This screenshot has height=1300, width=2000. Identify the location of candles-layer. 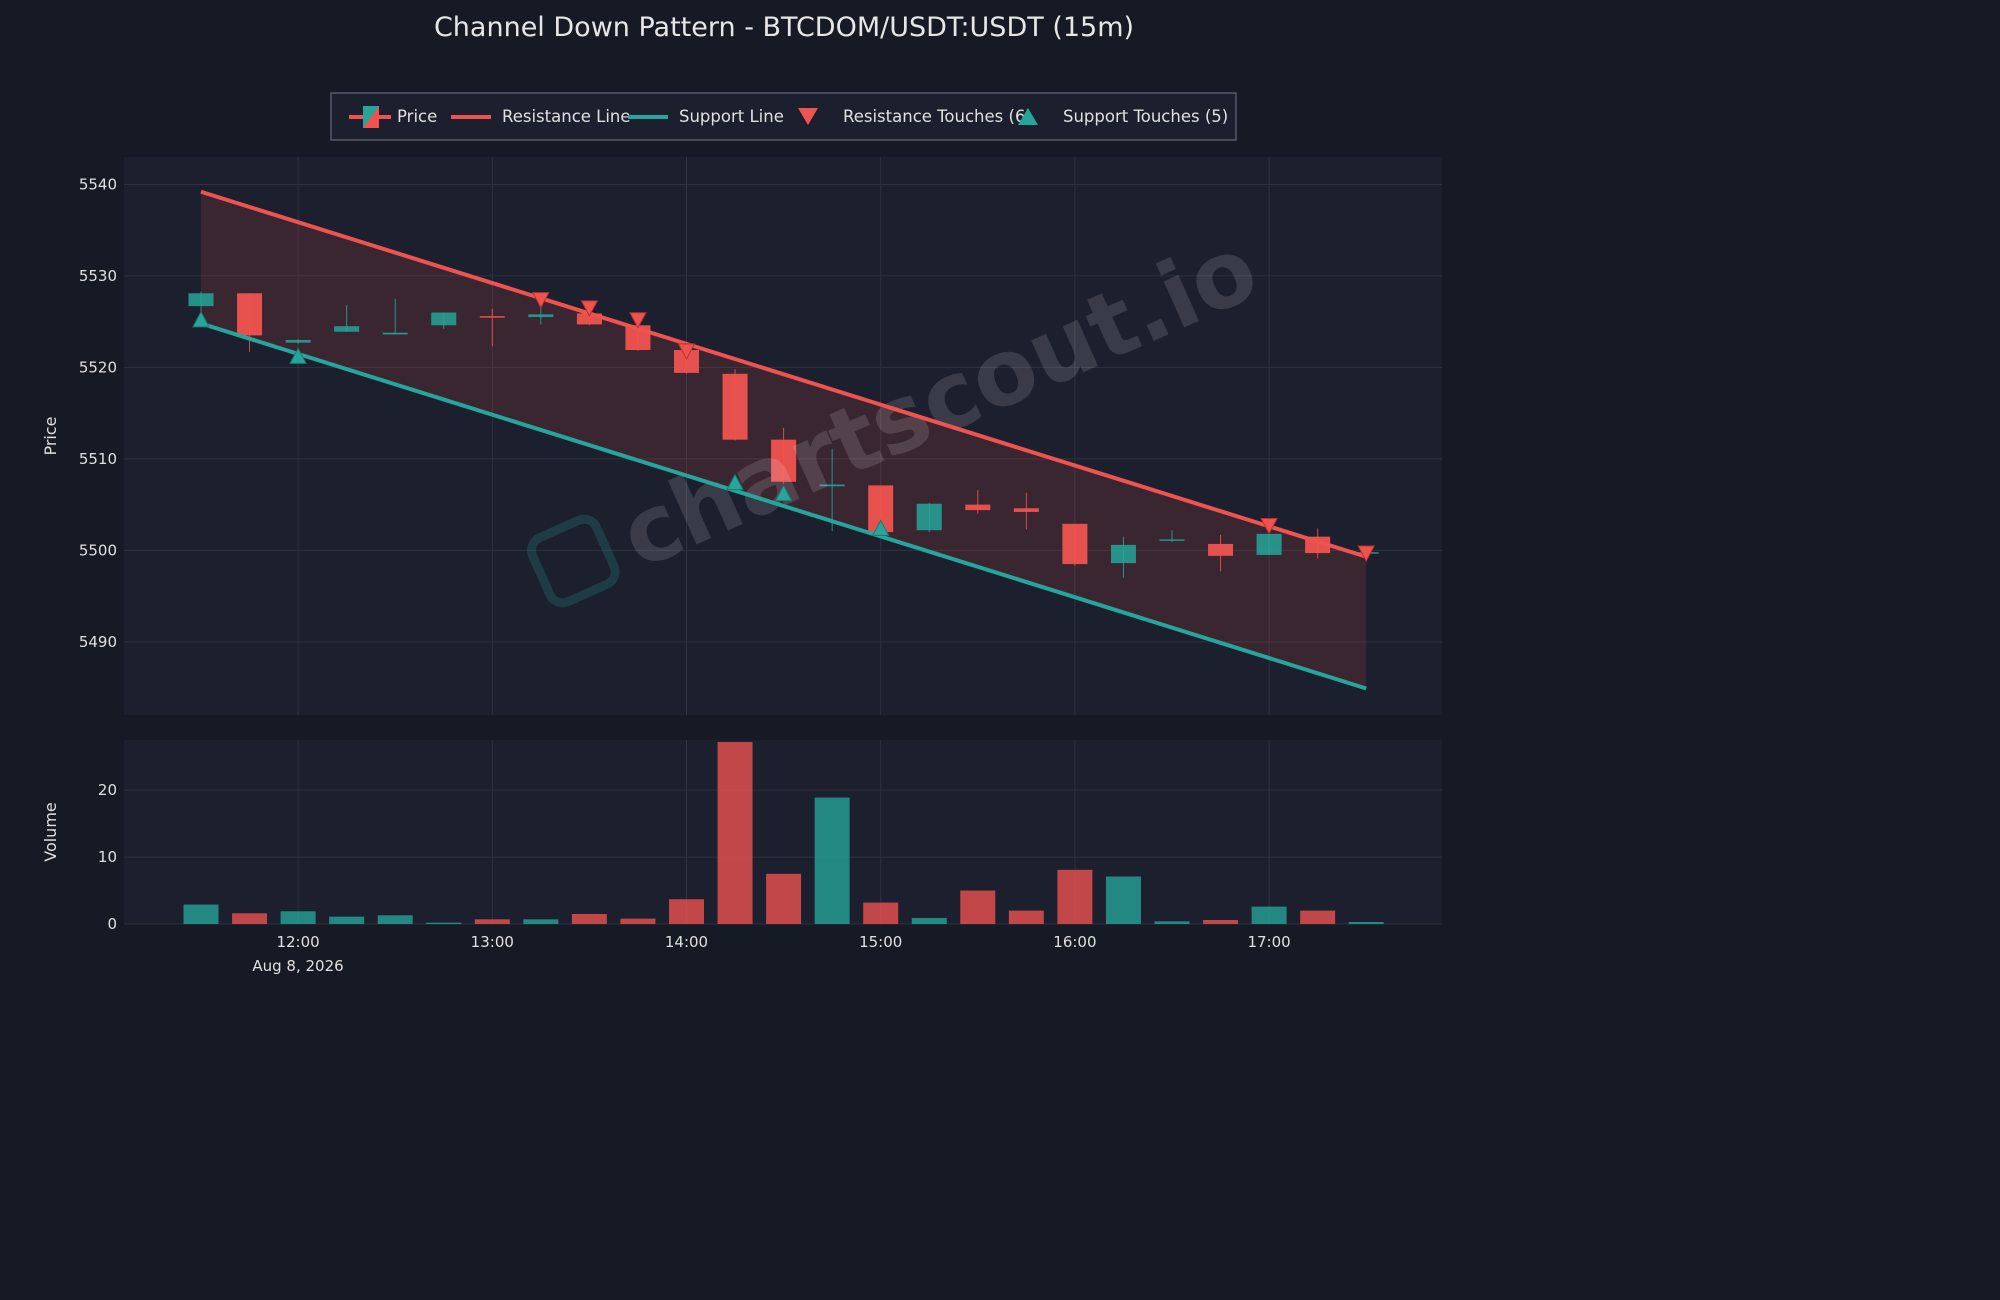
(783, 434).